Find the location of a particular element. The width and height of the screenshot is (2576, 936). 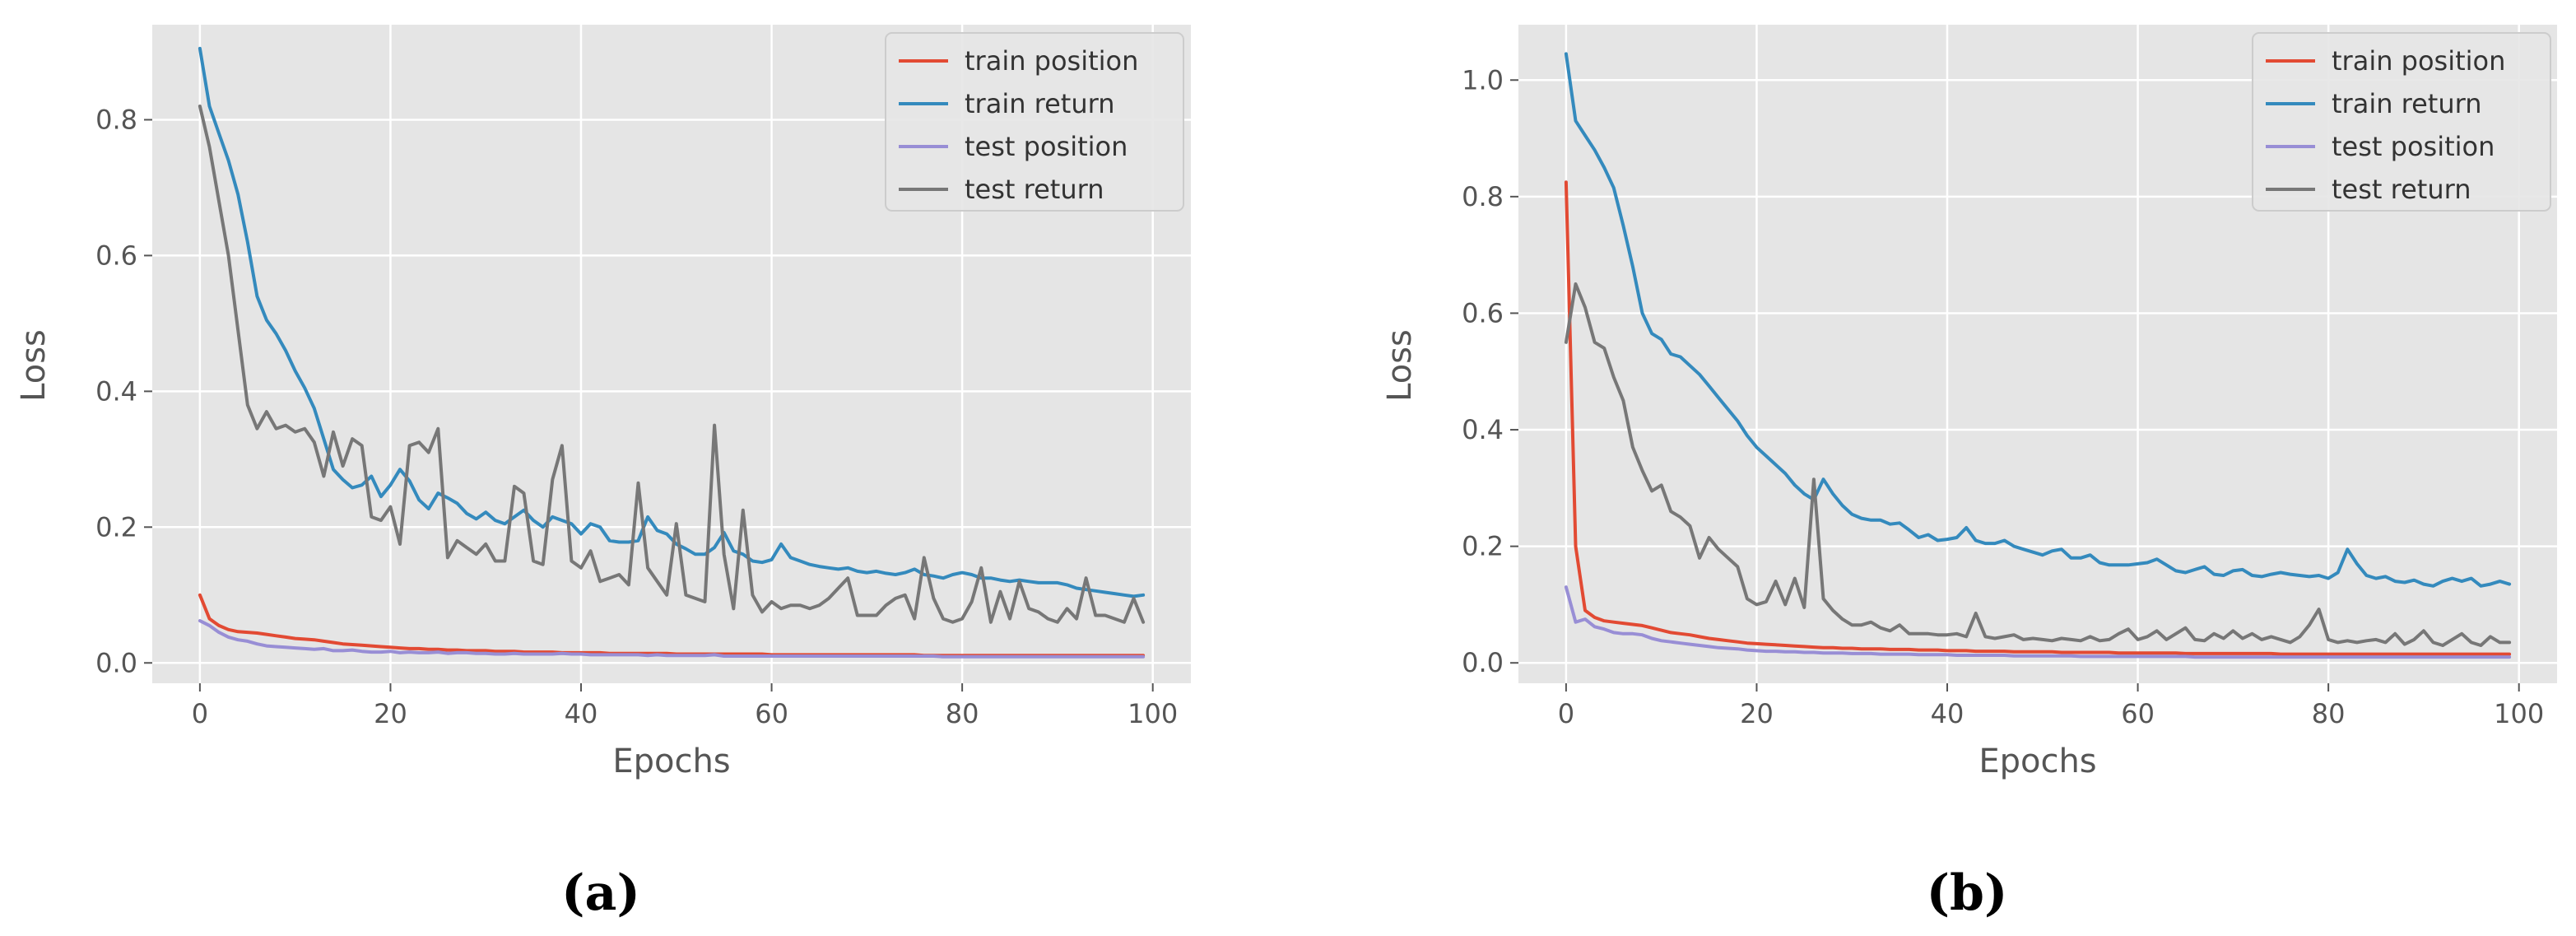

y-tick-label: 1.0 is located at coordinates (1483, 79).